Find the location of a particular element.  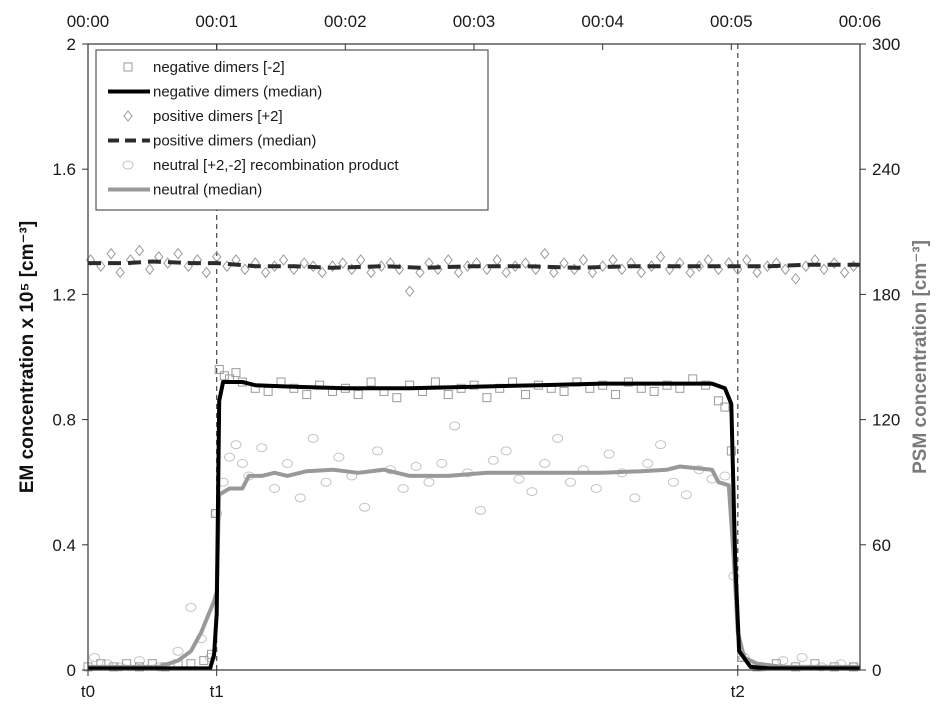

legend-label-0: negative dimers [-2] is located at coordinates (219, 67).